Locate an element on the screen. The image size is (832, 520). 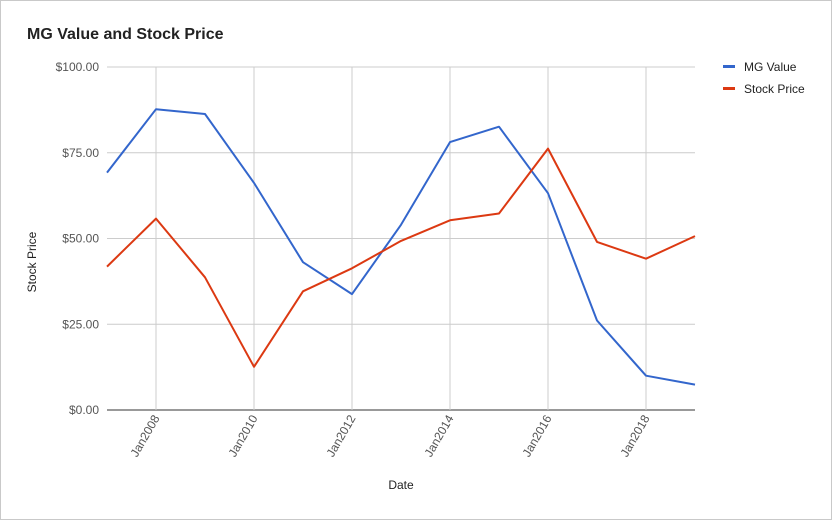
x-tick-label: Jan2018 is located at coordinates (634, 435).